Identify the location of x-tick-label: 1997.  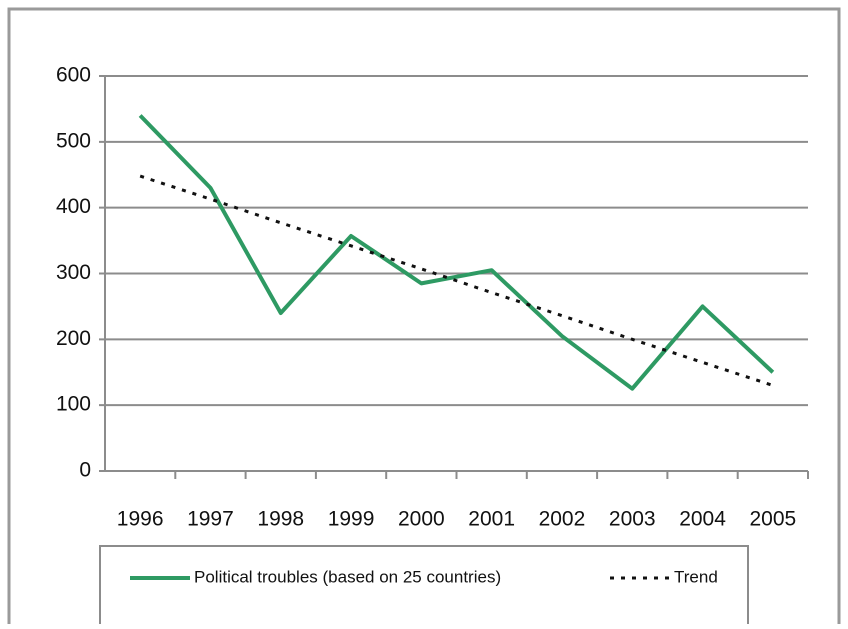
(210, 519).